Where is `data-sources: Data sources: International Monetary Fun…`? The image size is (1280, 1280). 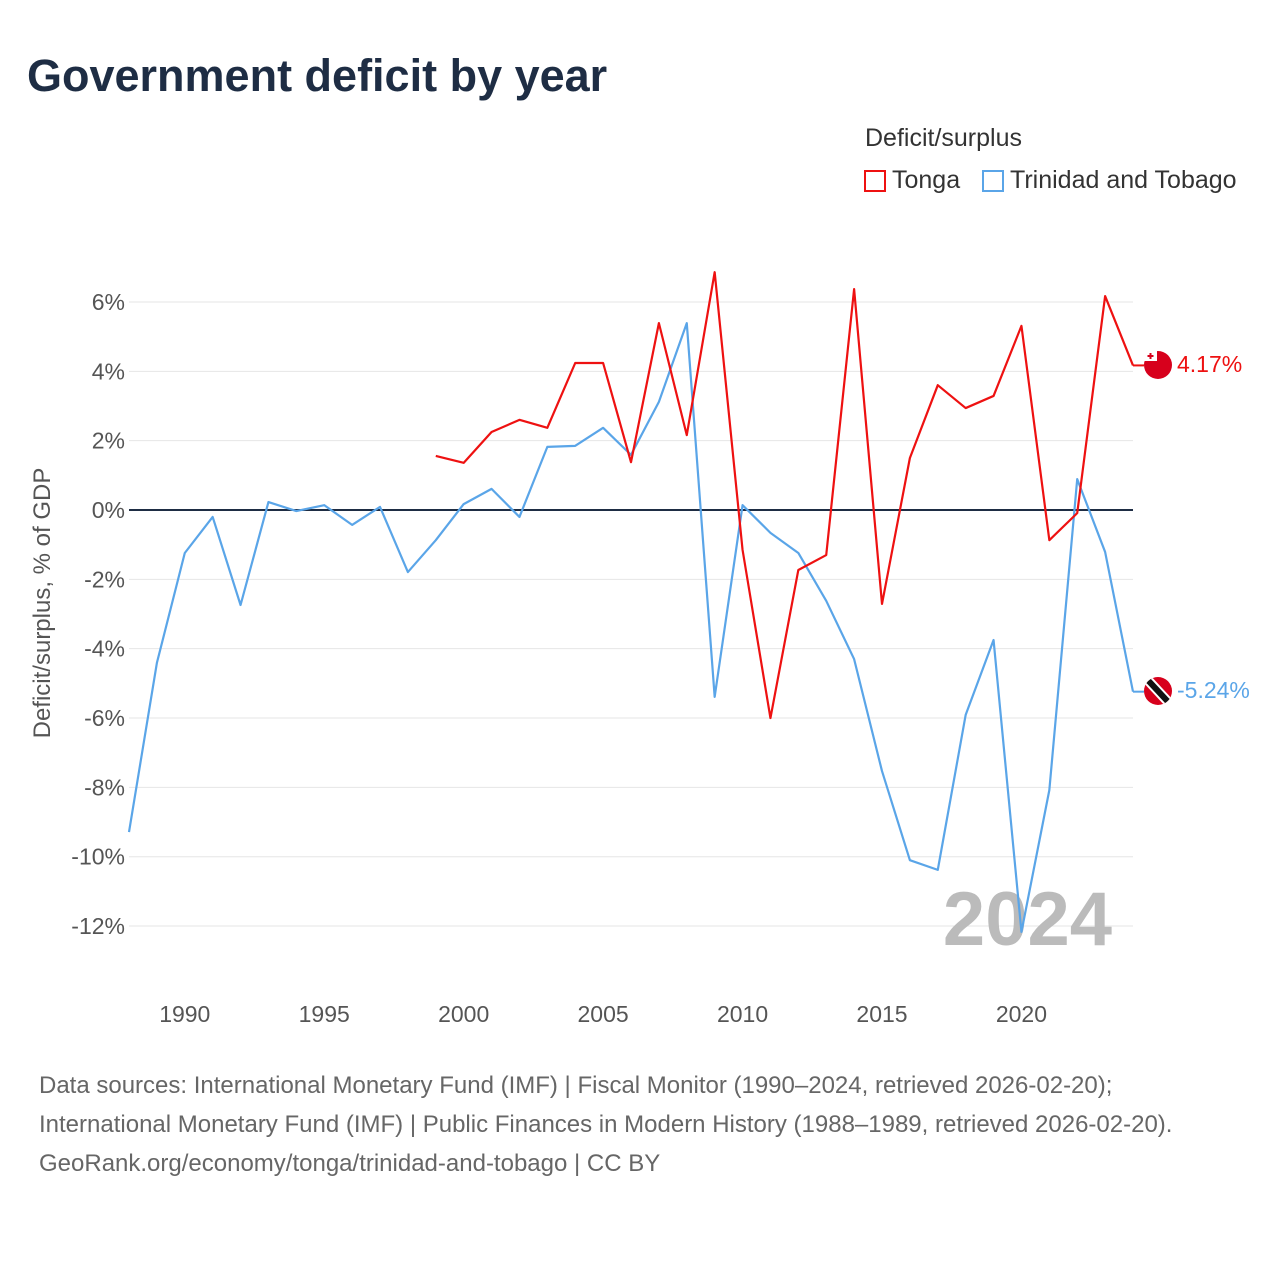
data-sources: Data sources: International Monetary Fun… is located at coordinates (606, 1105).